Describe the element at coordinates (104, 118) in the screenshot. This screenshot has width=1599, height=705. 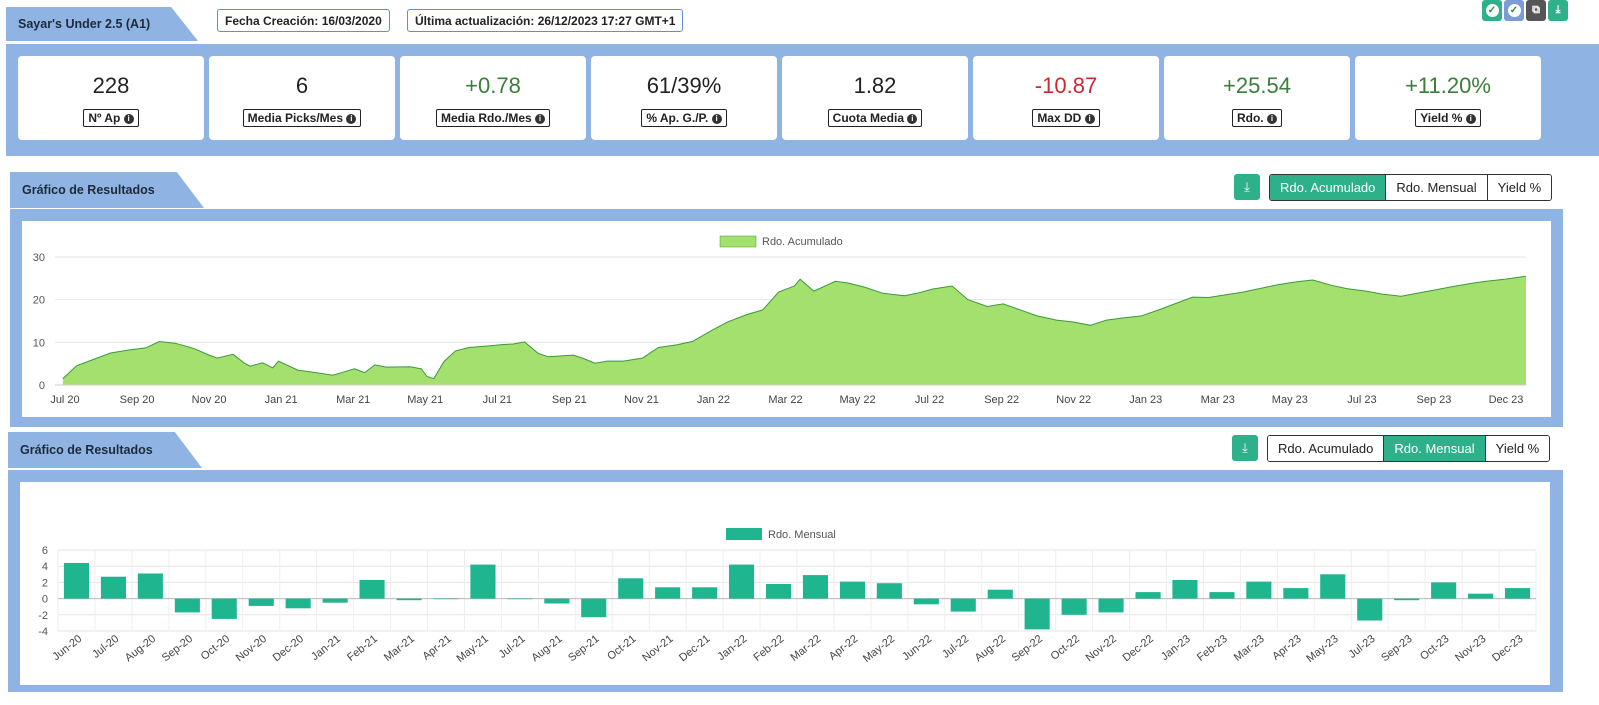
I see `stat-label-text: Nº Ap` at that location.